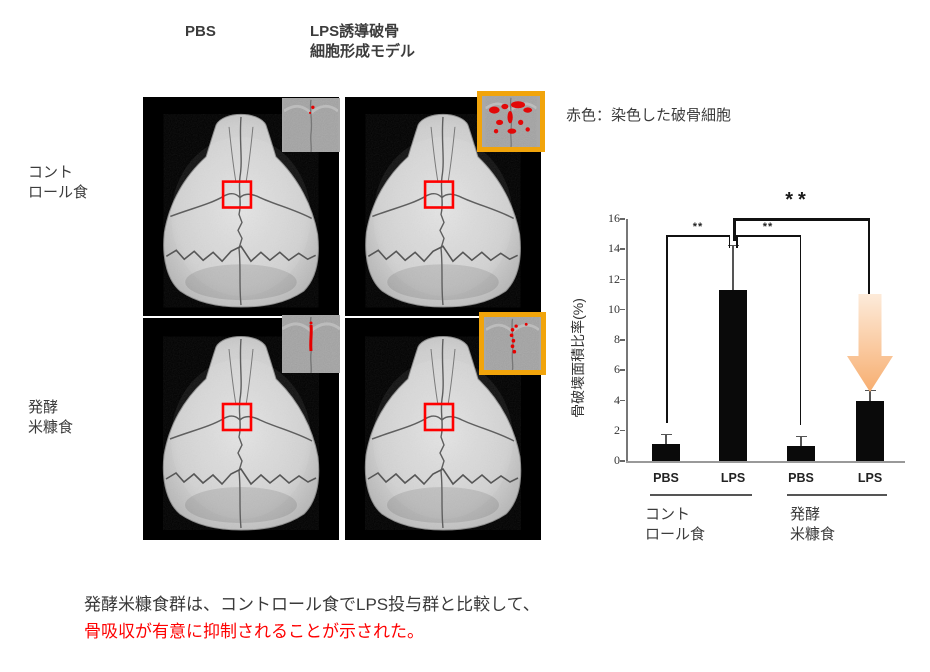  I want to click on inset-ricebran-pbs, so click(311, 344).